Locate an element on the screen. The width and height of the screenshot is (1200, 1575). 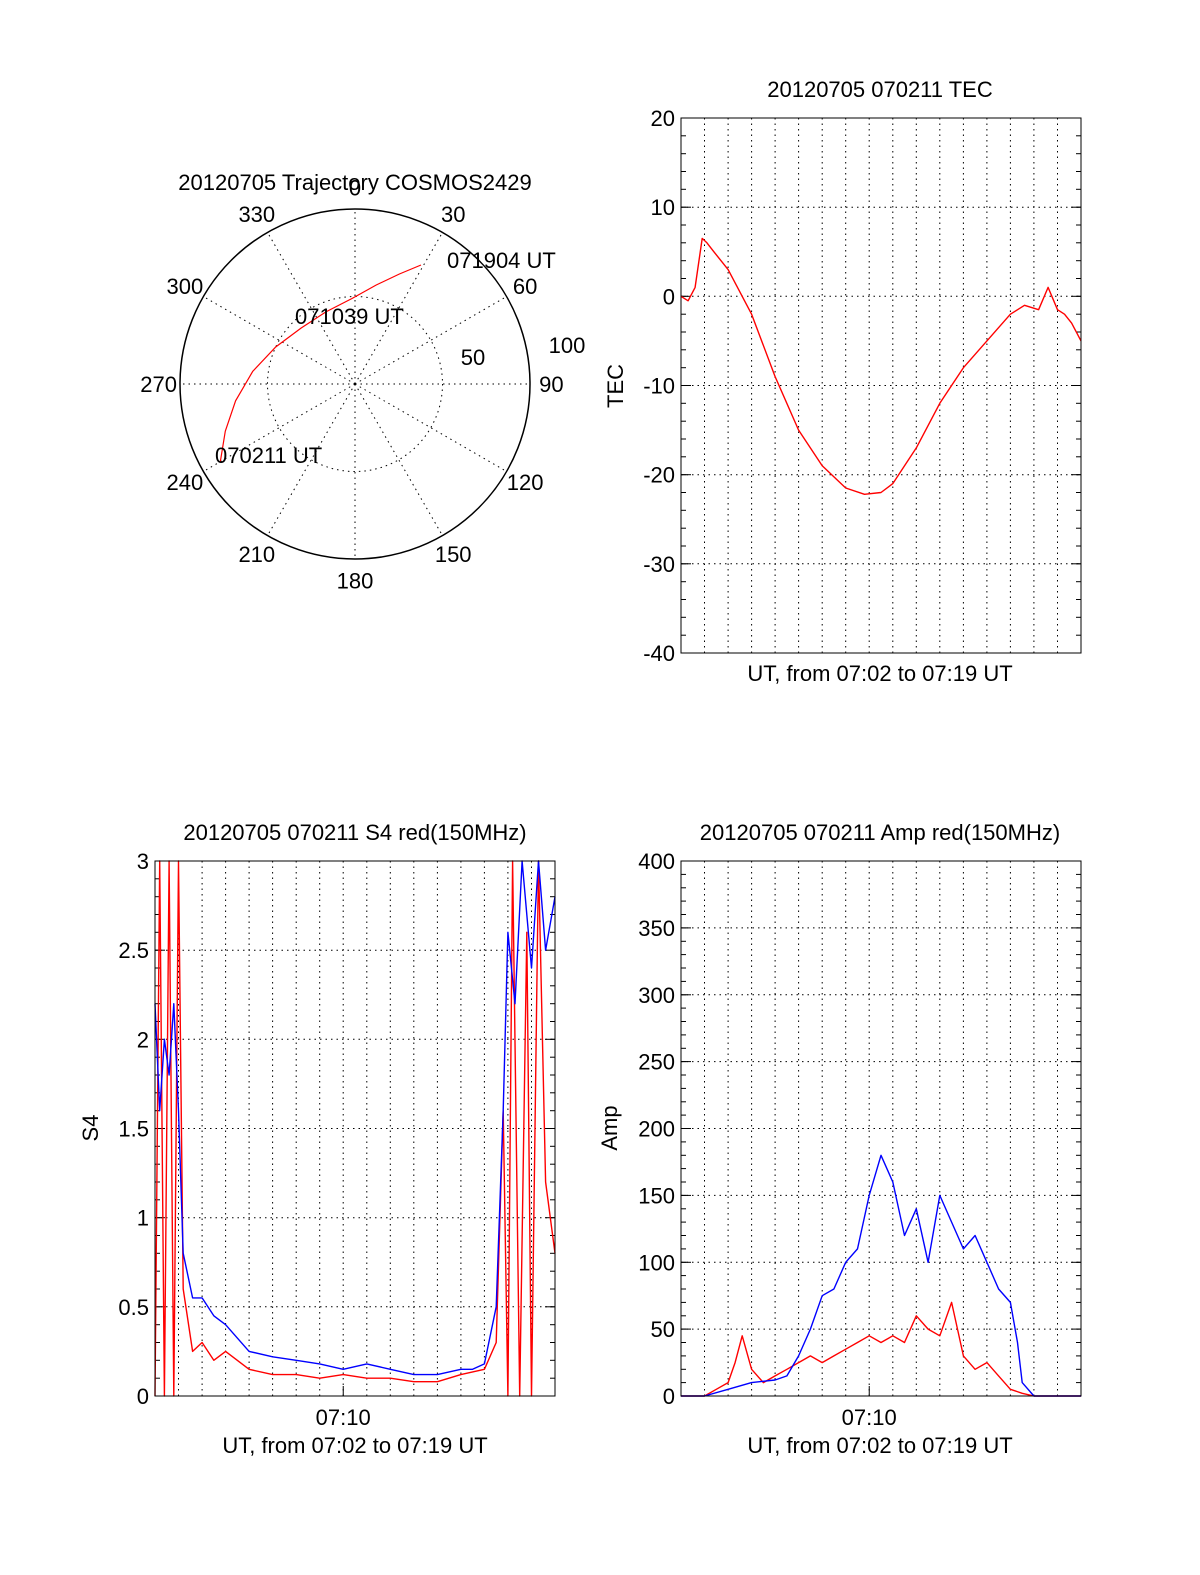
tec-grid is located at coordinates (881, 385).